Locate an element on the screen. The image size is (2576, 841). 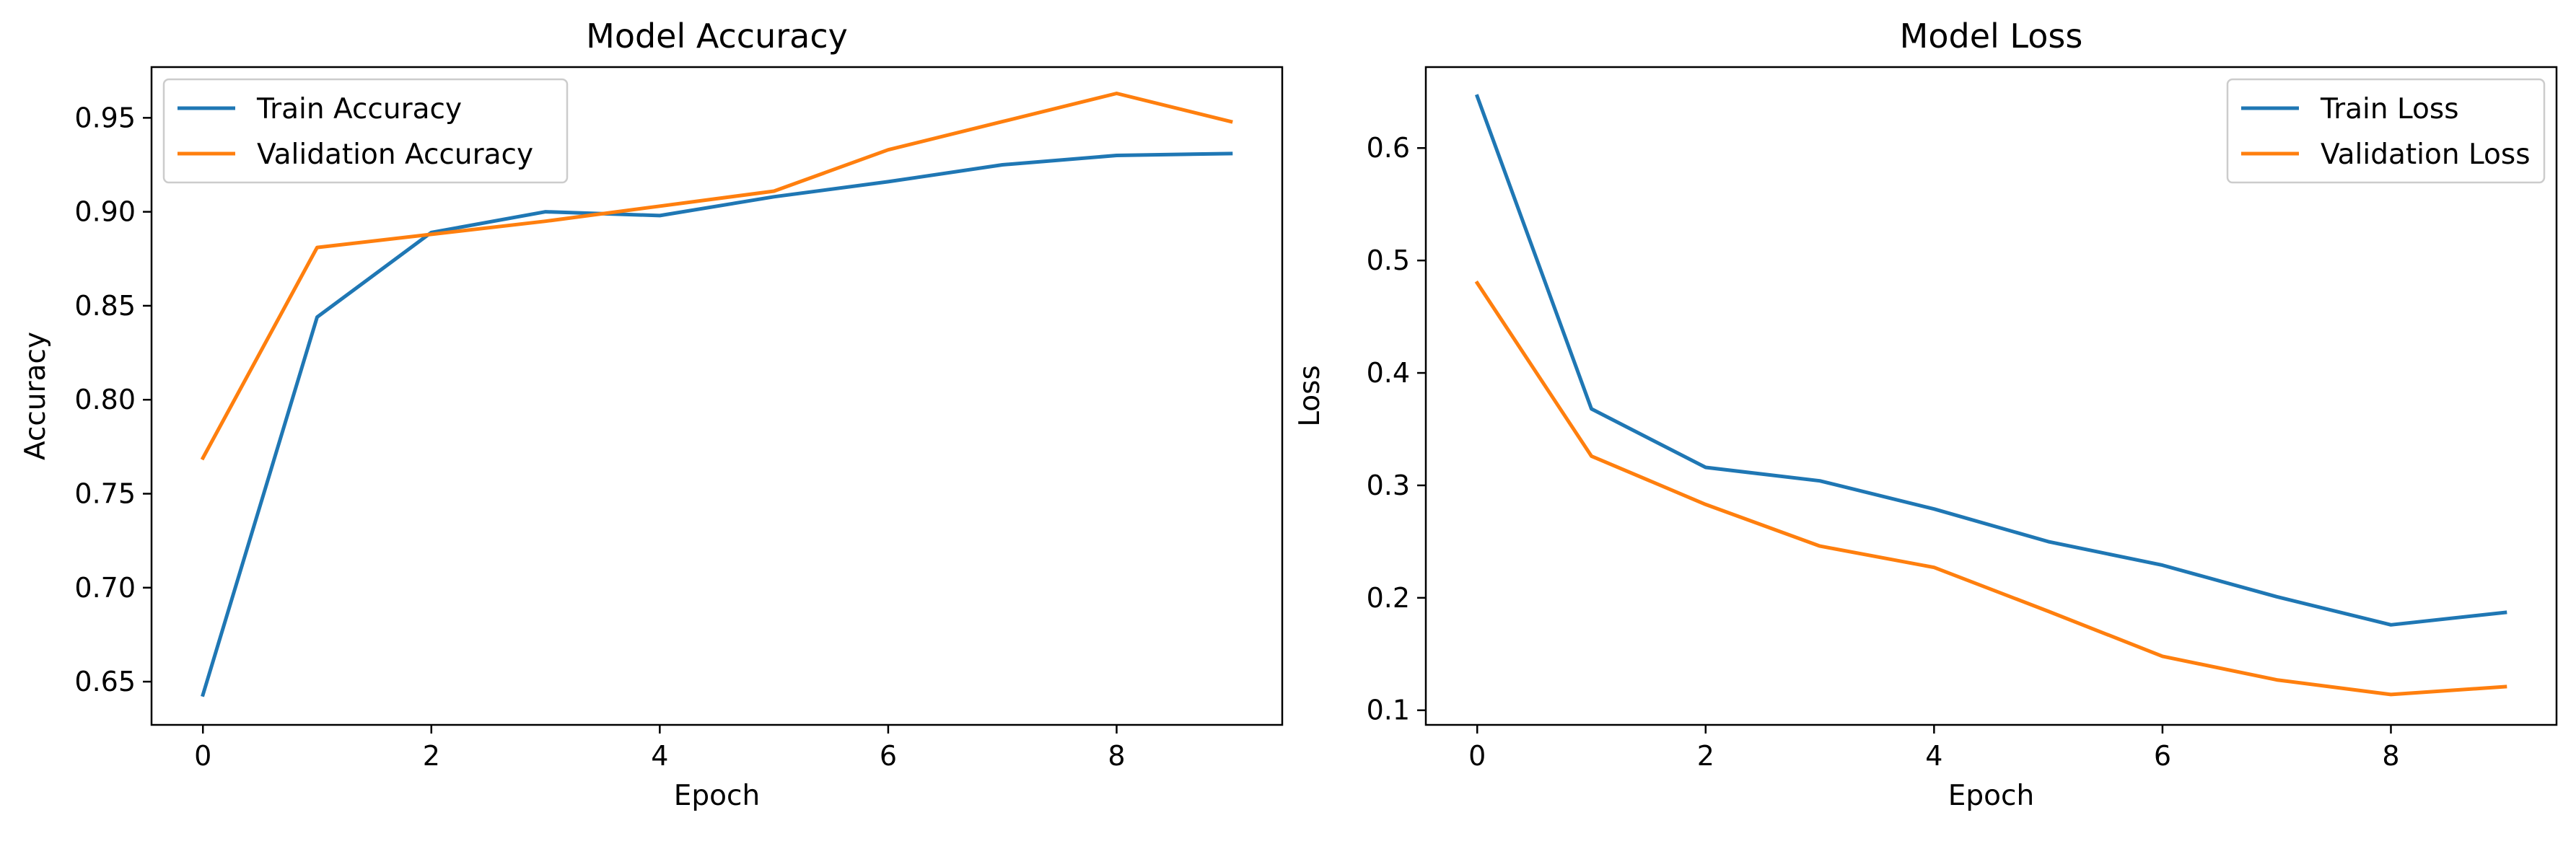
chart-title: Model Accuracy is located at coordinates (717, 36).